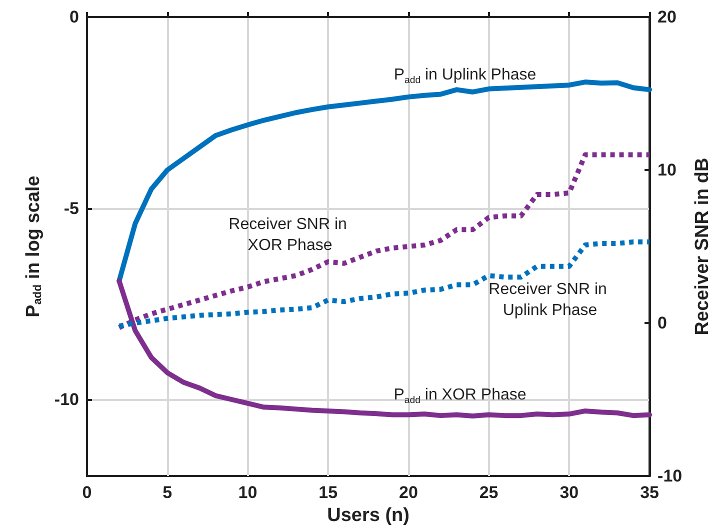  I want to click on x-axis-title: Users (n), so click(368, 515).